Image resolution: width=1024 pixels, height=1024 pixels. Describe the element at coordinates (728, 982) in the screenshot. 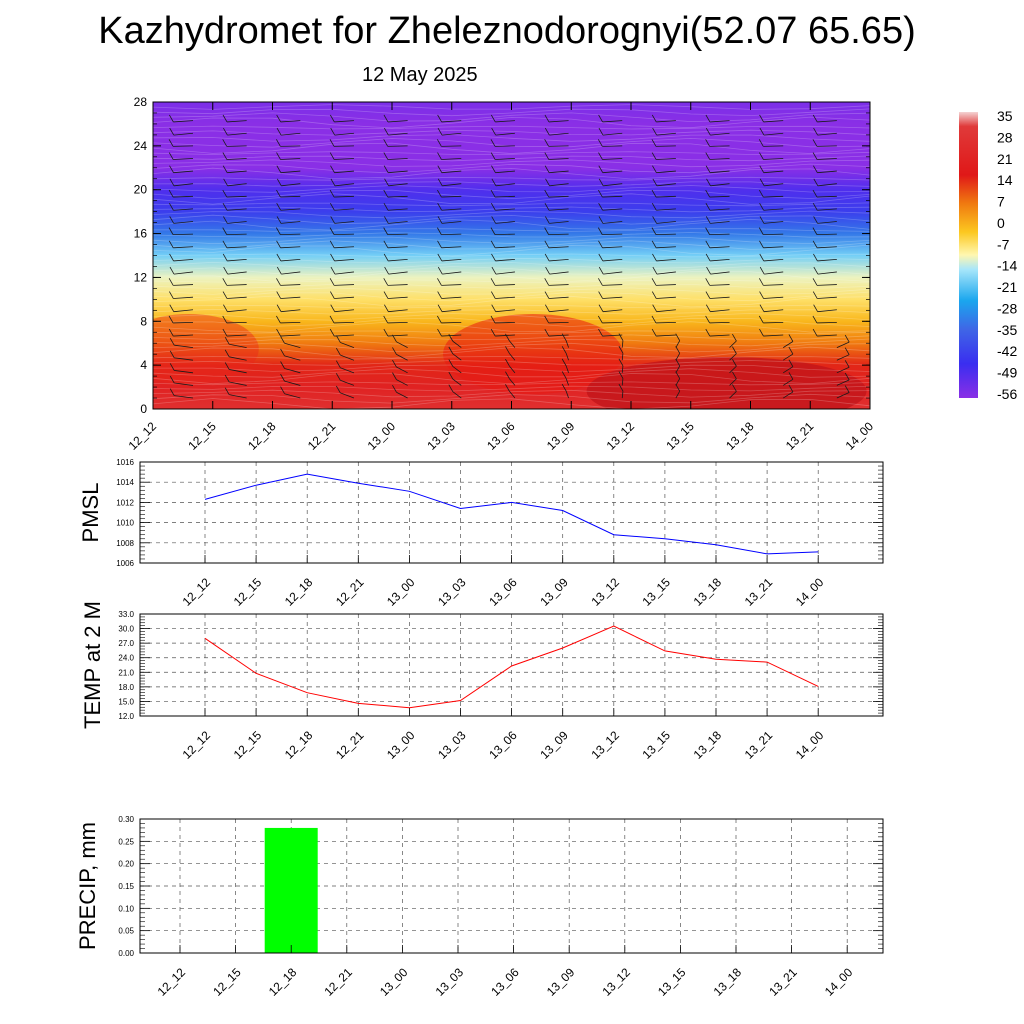

I see `x-tick-label: 13_18` at that location.